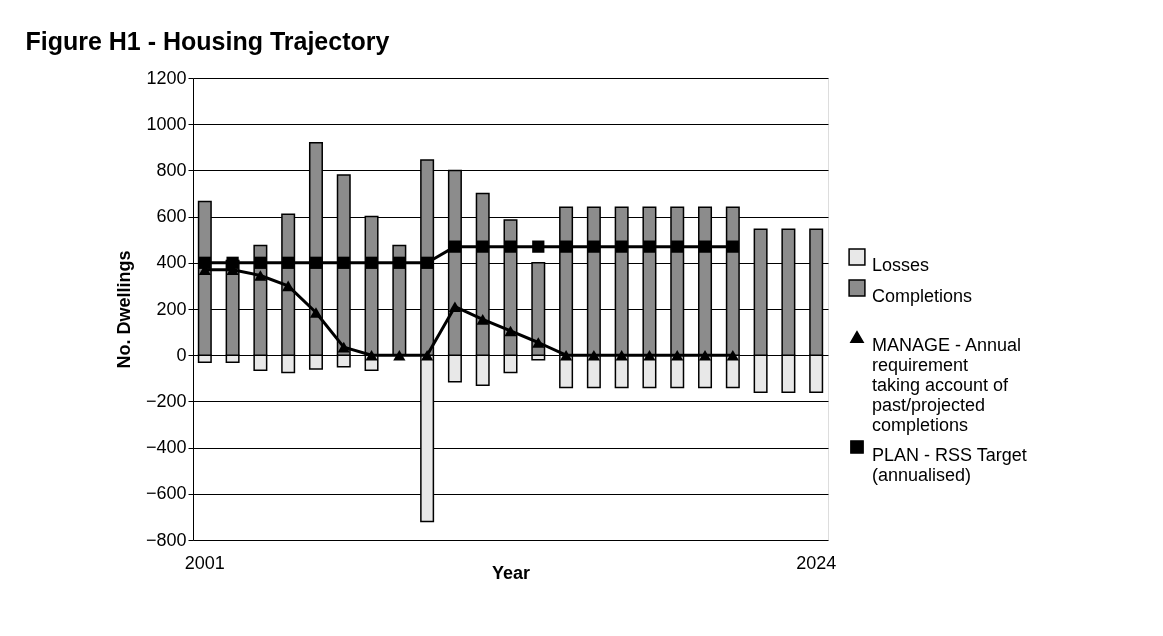  I want to click on chart-title: Figure H1 - Housing Trajectory, so click(207, 41).